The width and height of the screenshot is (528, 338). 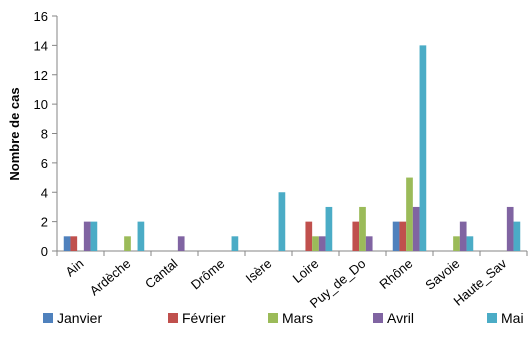 What do you see at coordinates (44, 222) in the screenshot?
I see `y-tick-label: 2` at bounding box center [44, 222].